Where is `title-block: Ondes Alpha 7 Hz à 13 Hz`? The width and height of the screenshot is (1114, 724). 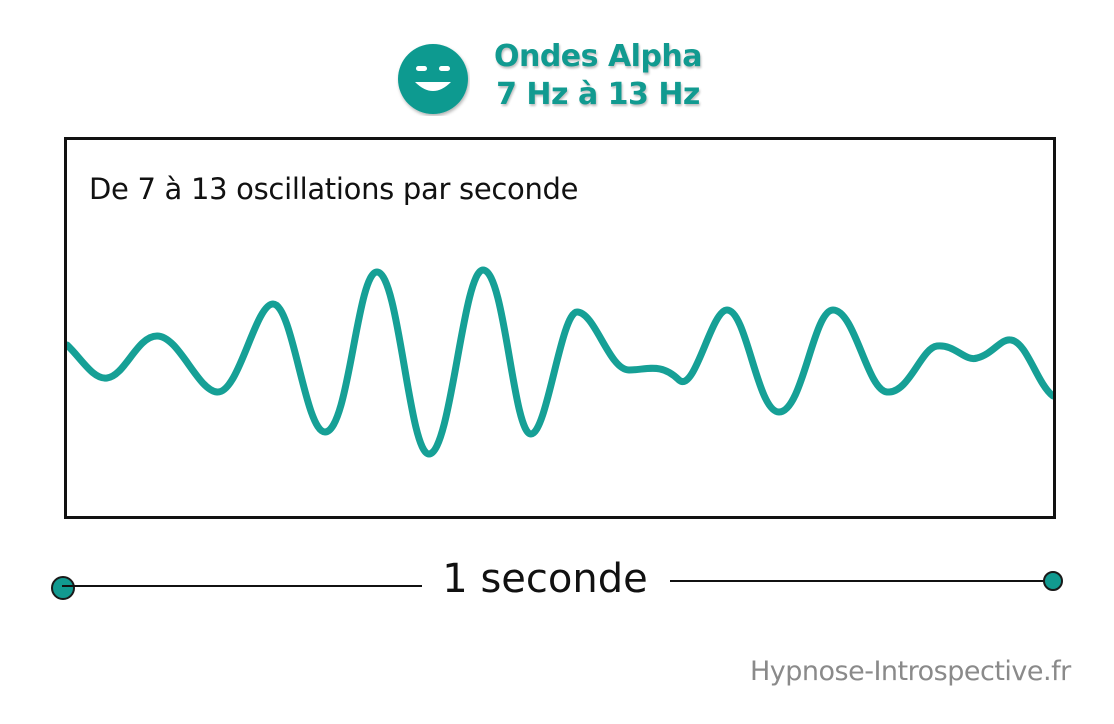
title-block: Ondes Alpha 7 Hz à 13 Hz is located at coordinates (598, 76).